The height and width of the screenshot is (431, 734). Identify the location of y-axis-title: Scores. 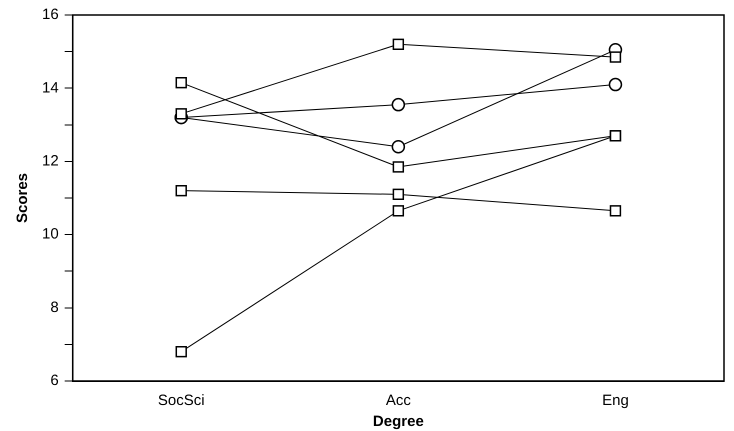
(23, 198).